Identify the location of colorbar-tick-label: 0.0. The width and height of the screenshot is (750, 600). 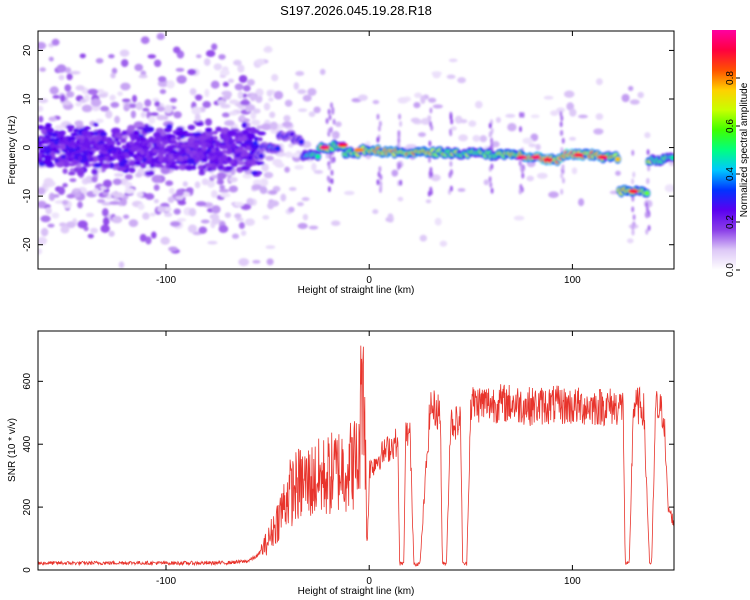
(730, 270).